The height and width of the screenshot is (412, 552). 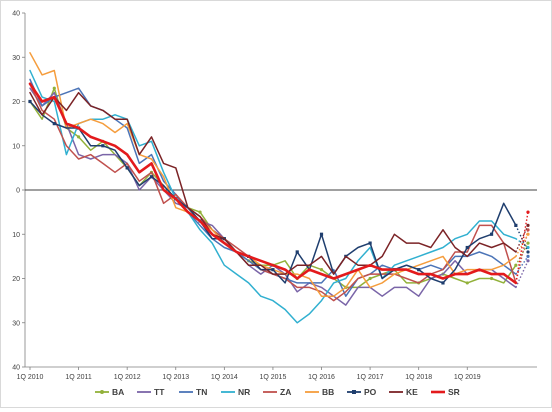 What do you see at coordinates (175, 377) in the screenshot?
I see `x-tick-label: 1Q 2013` at bounding box center [175, 377].